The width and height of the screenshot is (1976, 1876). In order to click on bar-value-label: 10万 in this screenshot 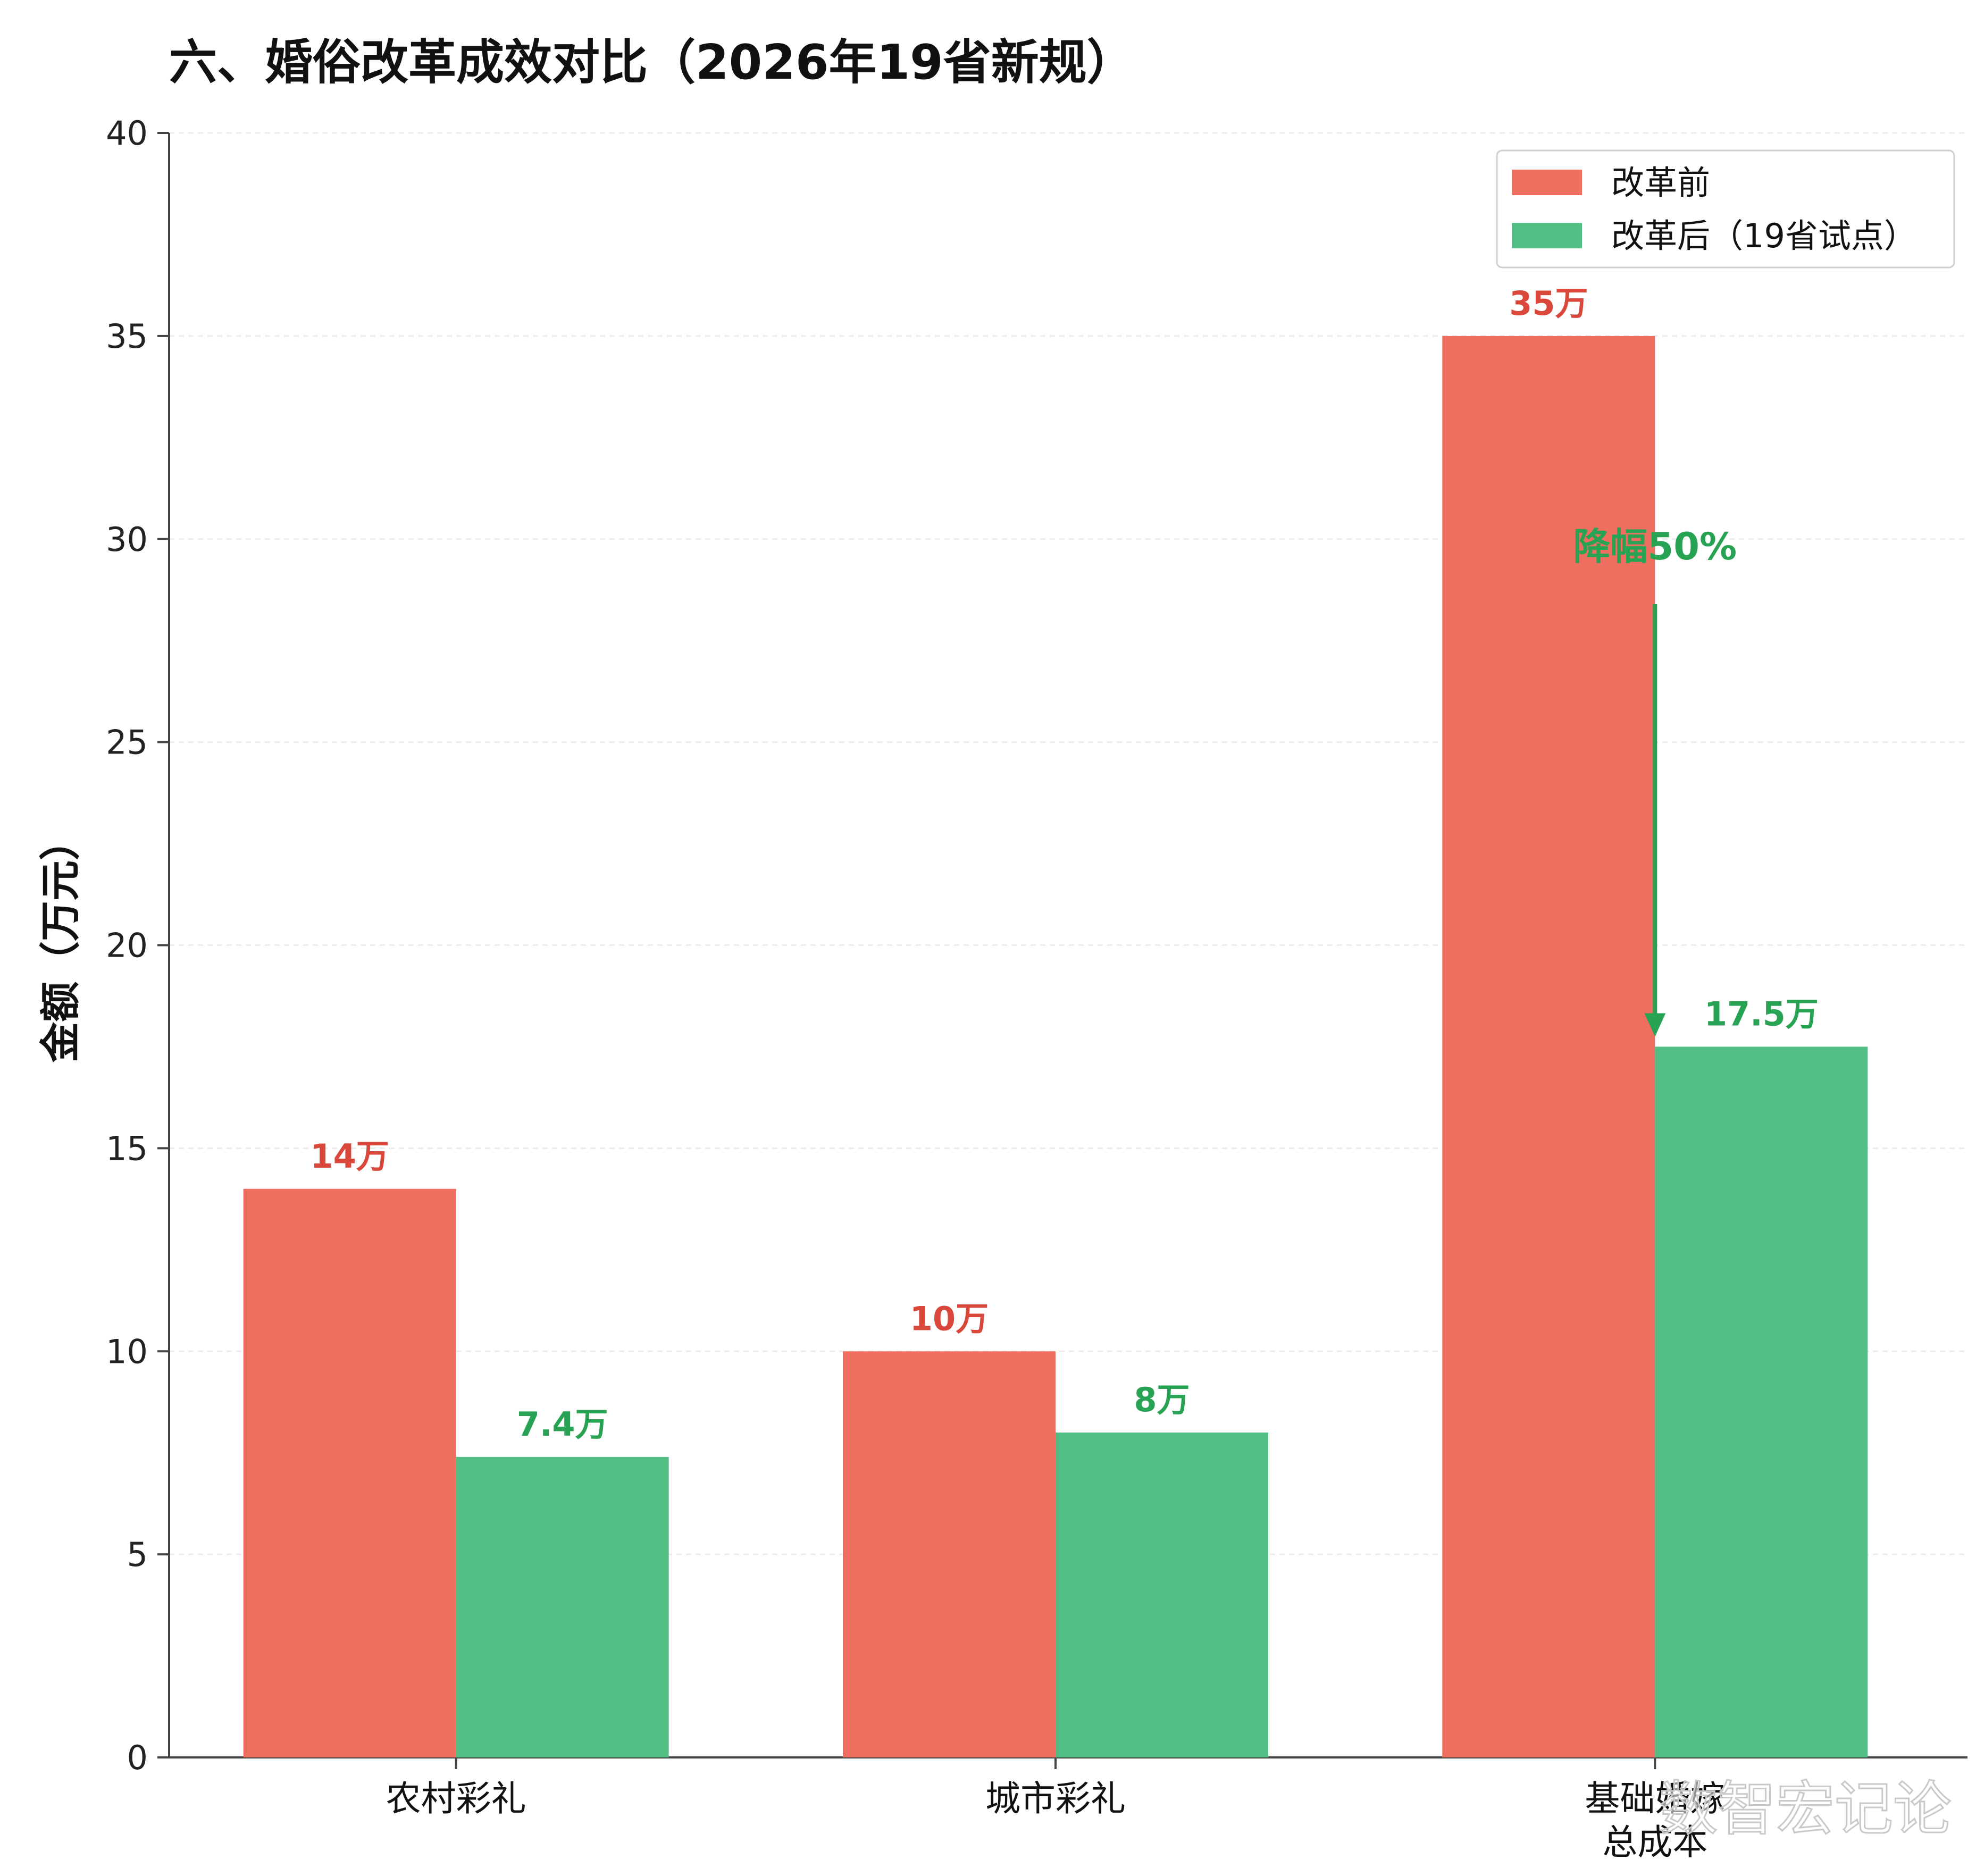, I will do `click(949, 1318)`.